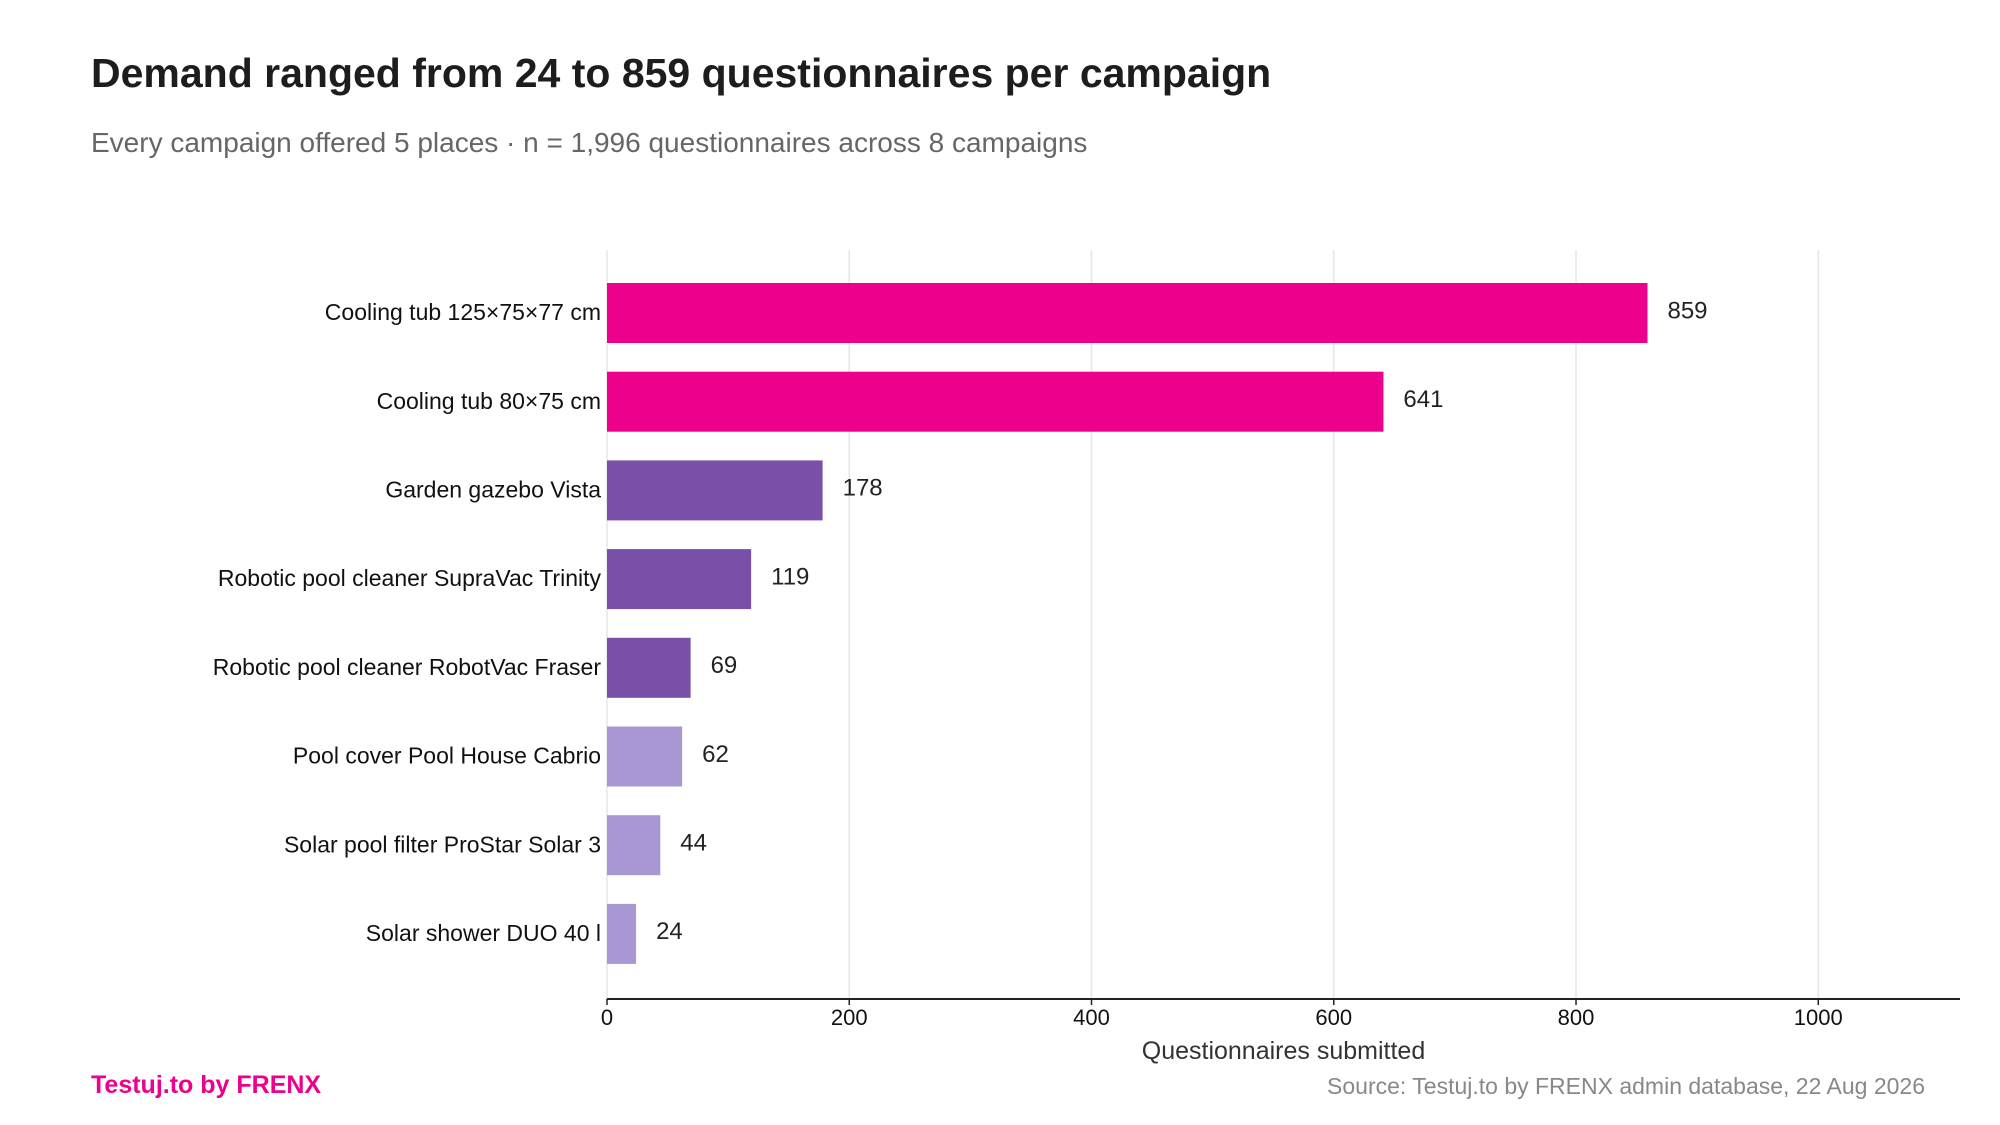 This screenshot has height=1125, width=2000. What do you see at coordinates (489, 401) in the screenshot?
I see `category-label: Cooling tub 80×75 cm` at bounding box center [489, 401].